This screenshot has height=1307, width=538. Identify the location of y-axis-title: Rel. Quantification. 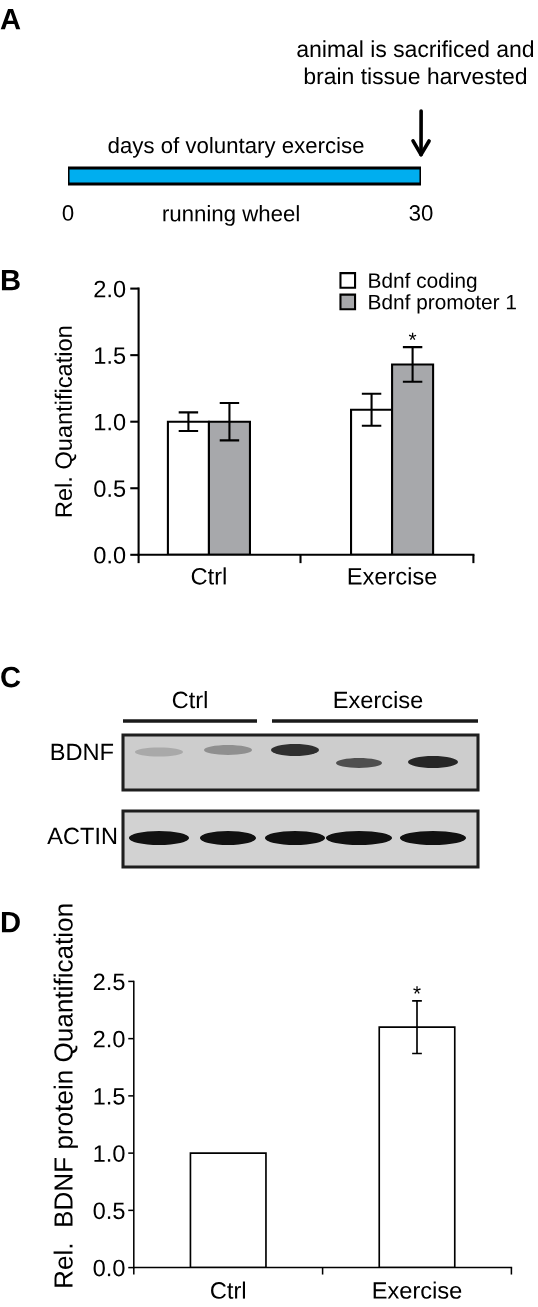
(65, 421).